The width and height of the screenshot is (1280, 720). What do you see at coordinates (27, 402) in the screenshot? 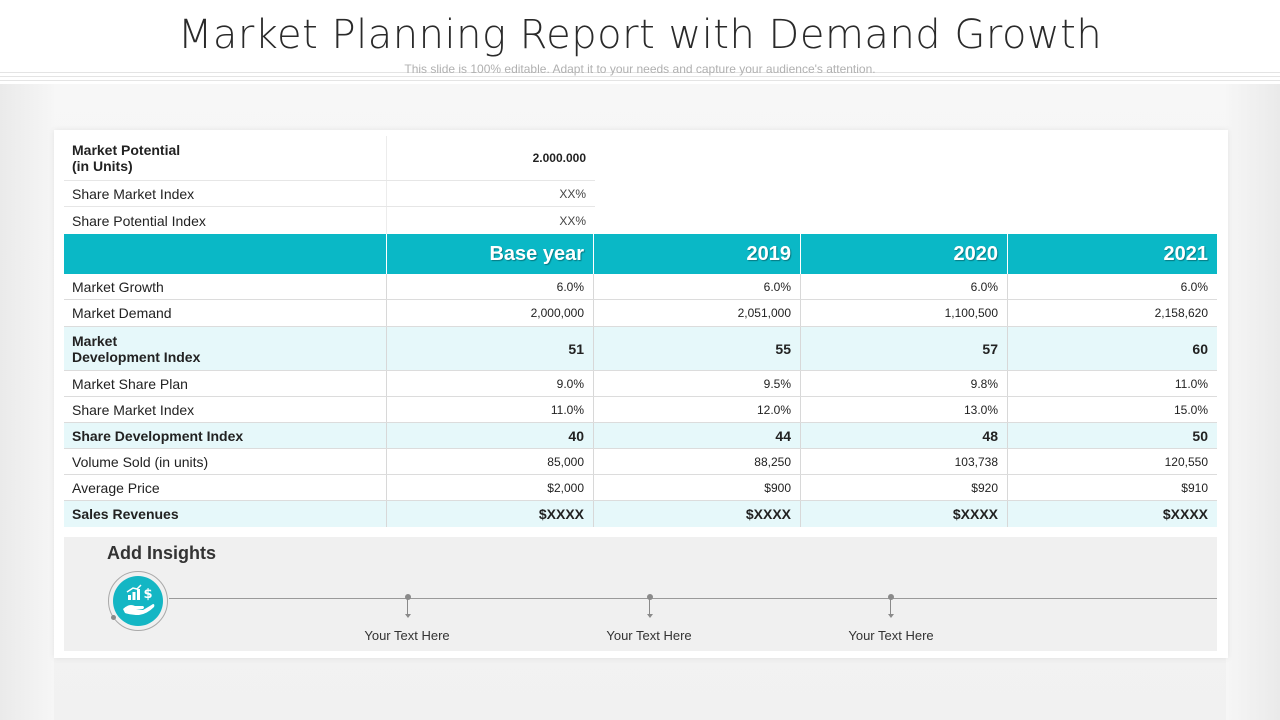
I see `background-wall-left` at bounding box center [27, 402].